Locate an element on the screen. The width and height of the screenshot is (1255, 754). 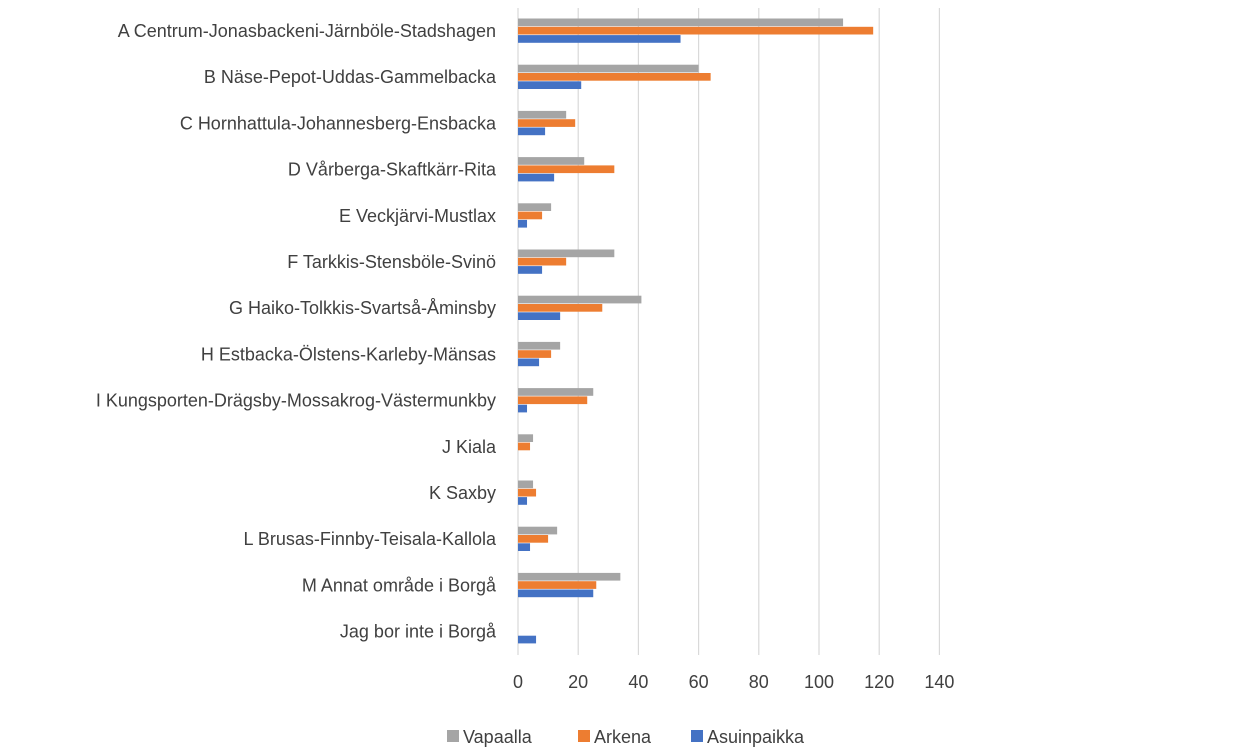
category-label: E Veckjärvi-Mustlax is located at coordinates (417, 216).